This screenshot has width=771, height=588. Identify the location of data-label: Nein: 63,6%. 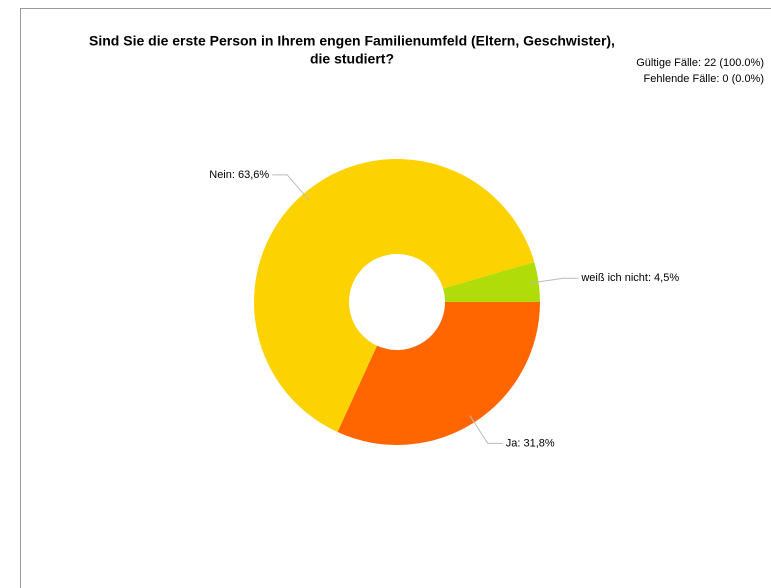
(239, 175).